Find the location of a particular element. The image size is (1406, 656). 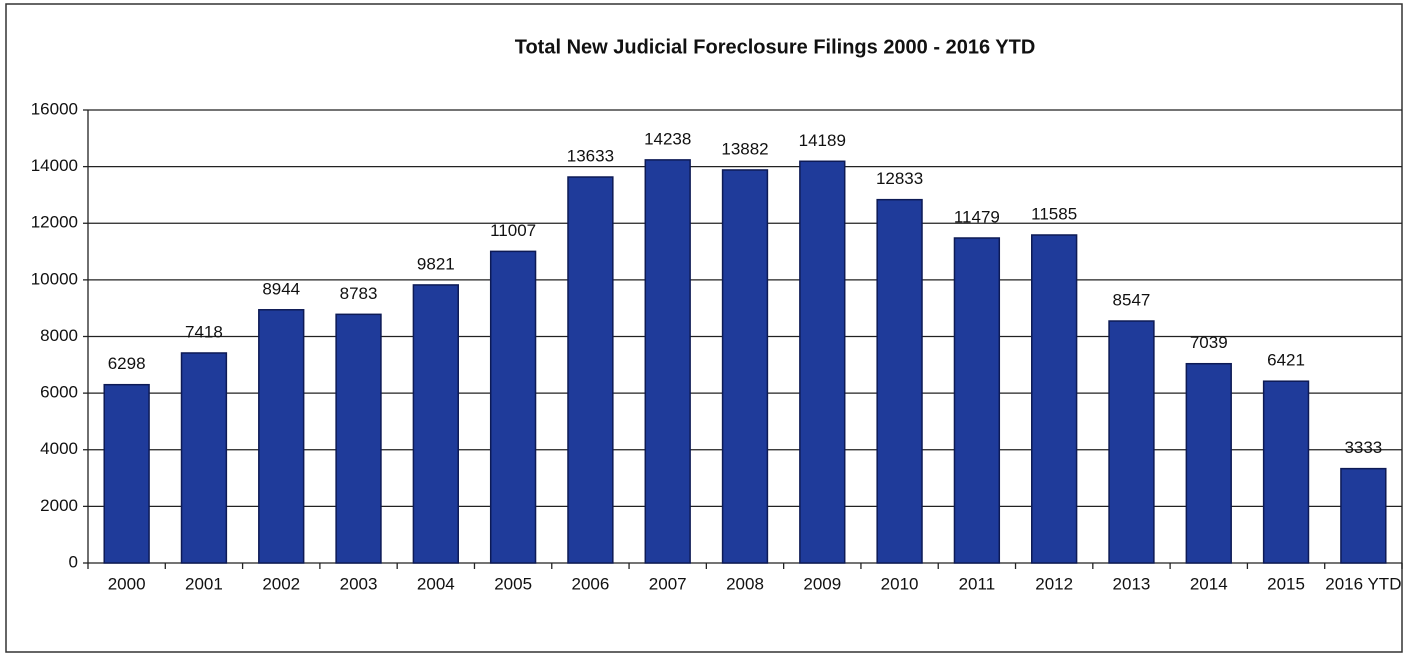

data-label: 6421 is located at coordinates (1286, 360).